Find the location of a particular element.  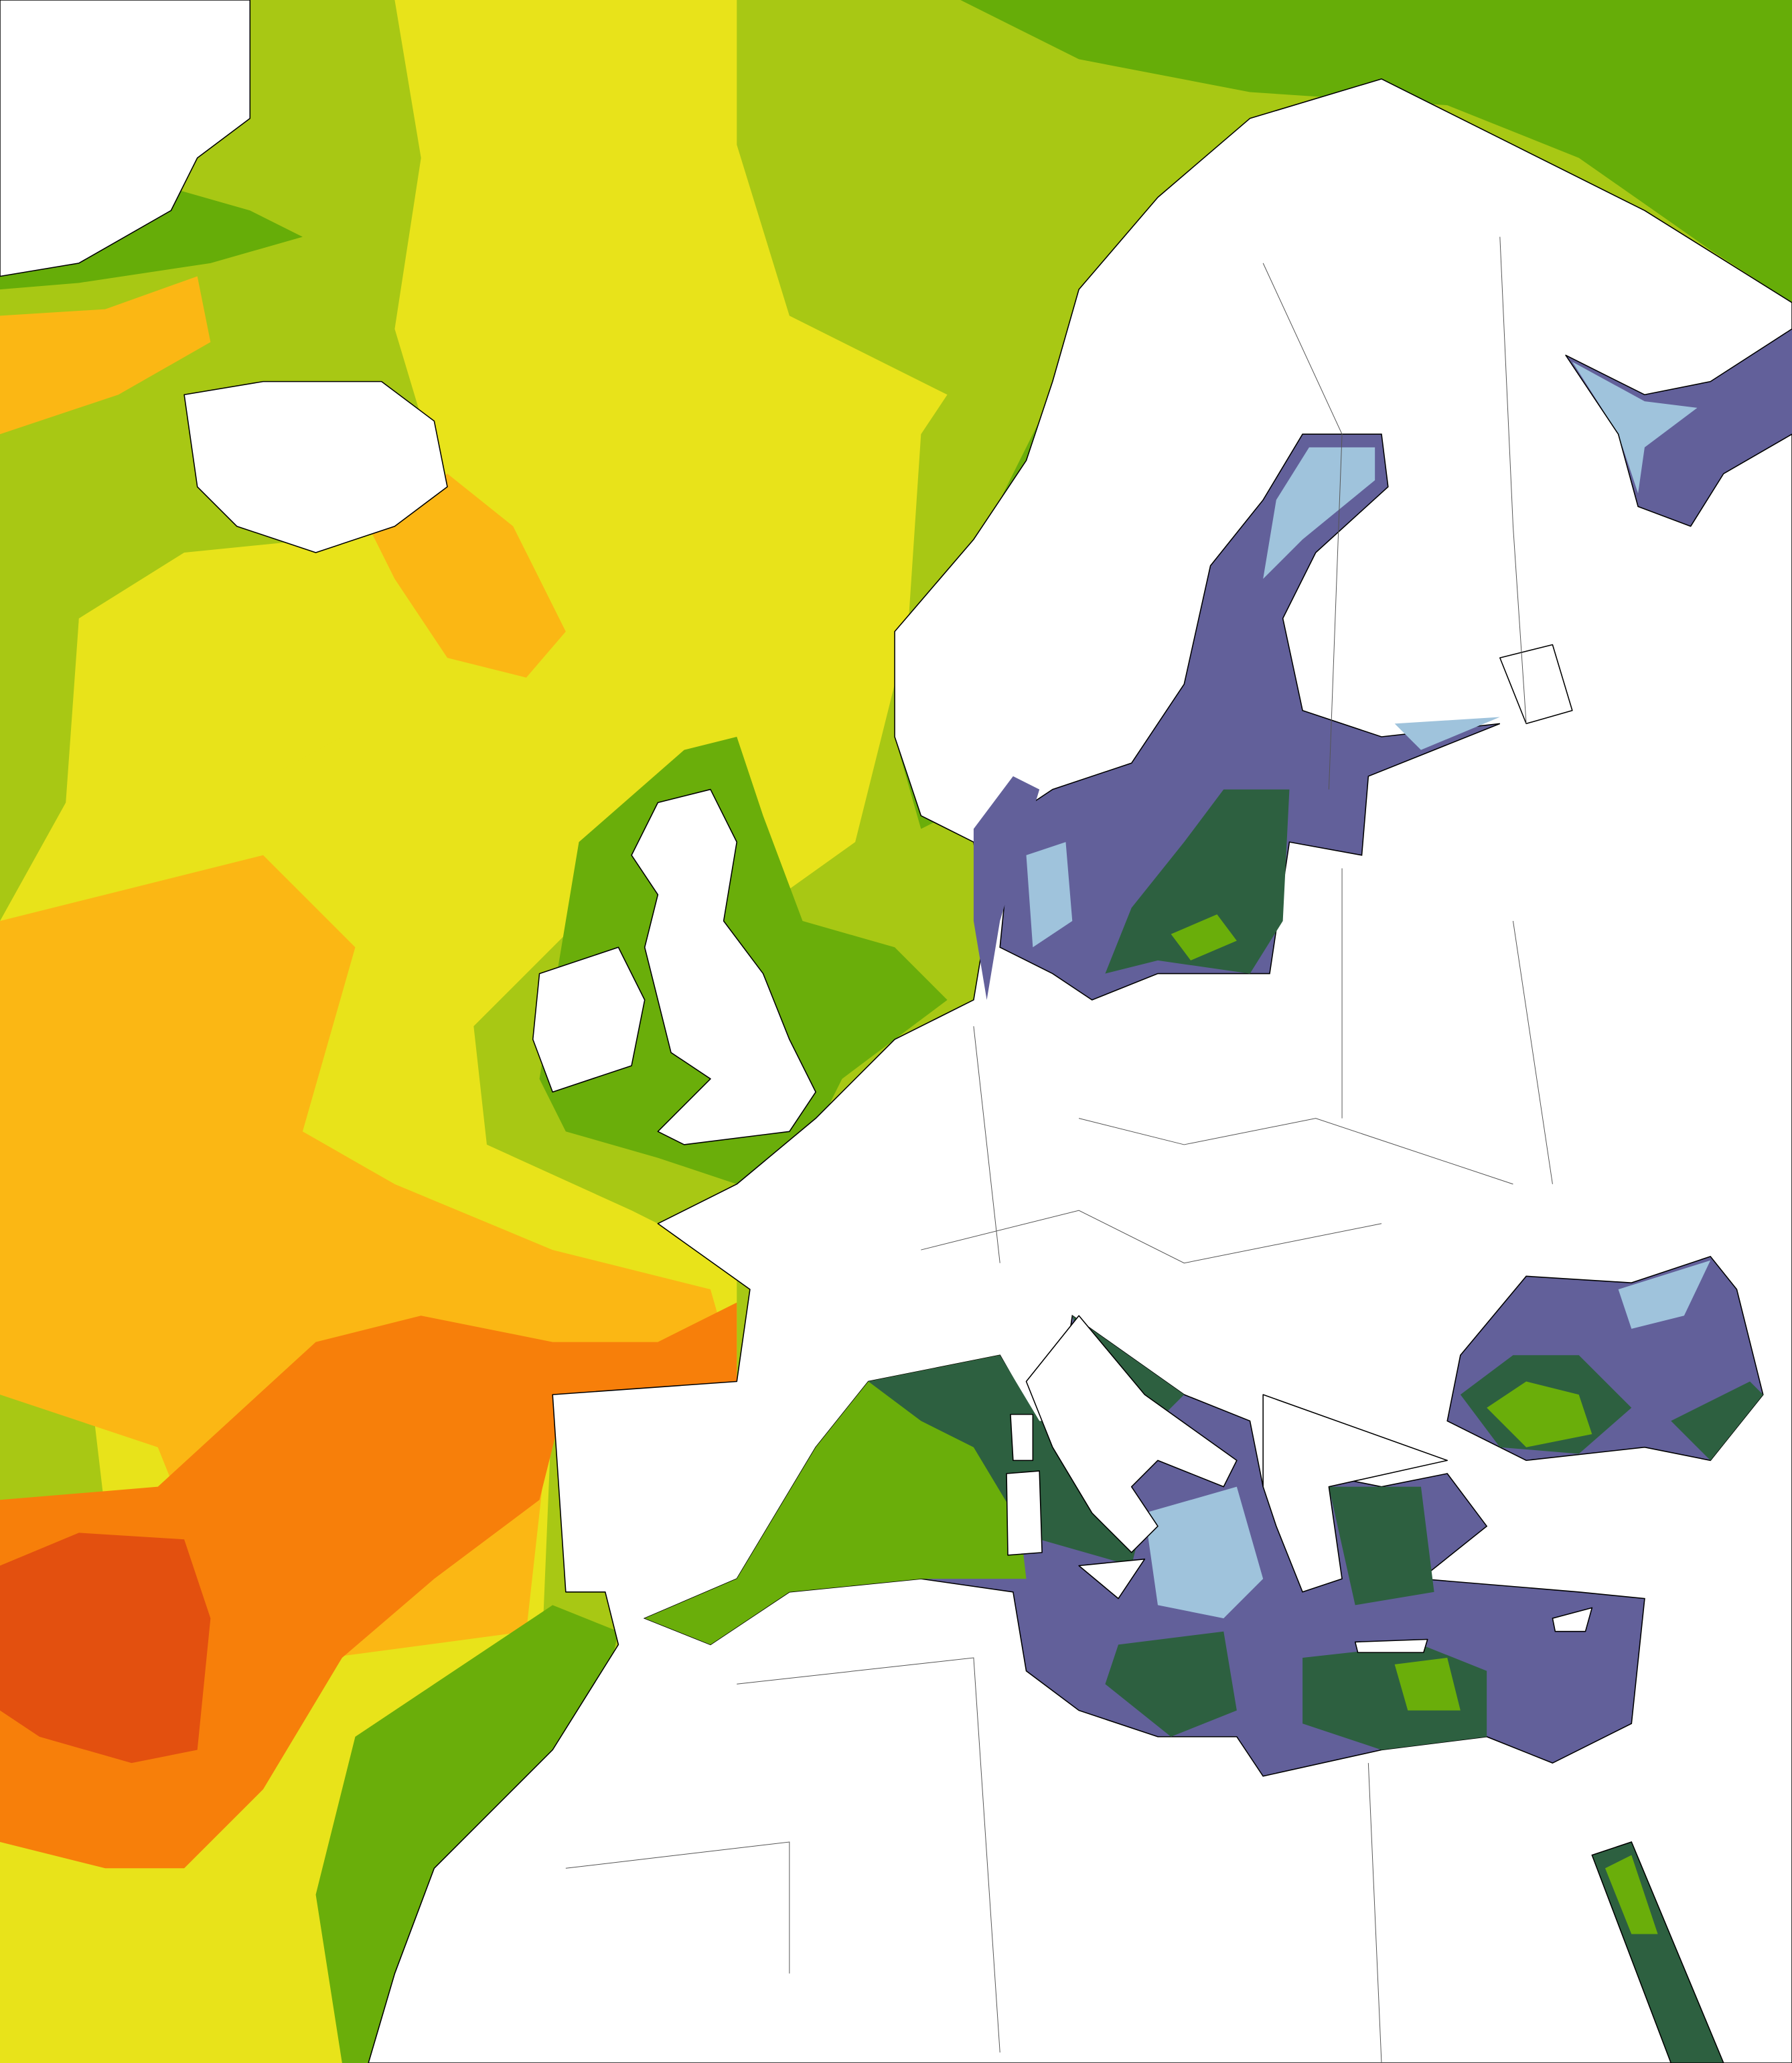

lake is located at coordinates (1536, 684).